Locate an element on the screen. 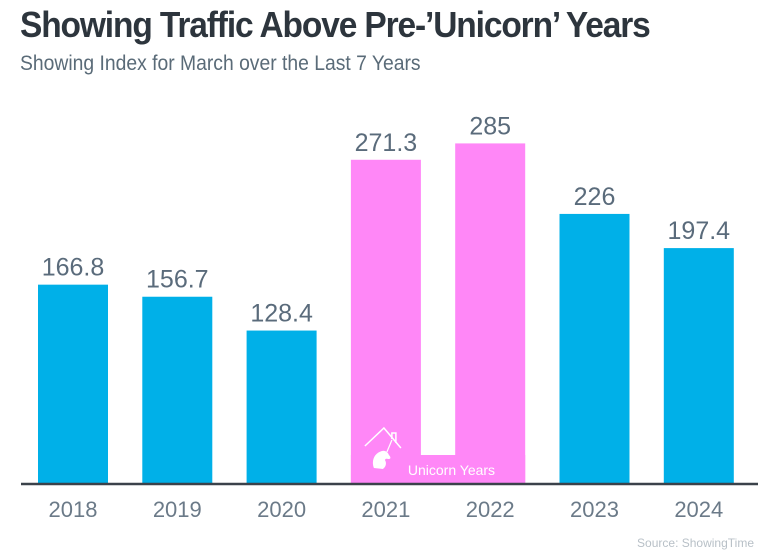  bar-2019 is located at coordinates (177, 390).